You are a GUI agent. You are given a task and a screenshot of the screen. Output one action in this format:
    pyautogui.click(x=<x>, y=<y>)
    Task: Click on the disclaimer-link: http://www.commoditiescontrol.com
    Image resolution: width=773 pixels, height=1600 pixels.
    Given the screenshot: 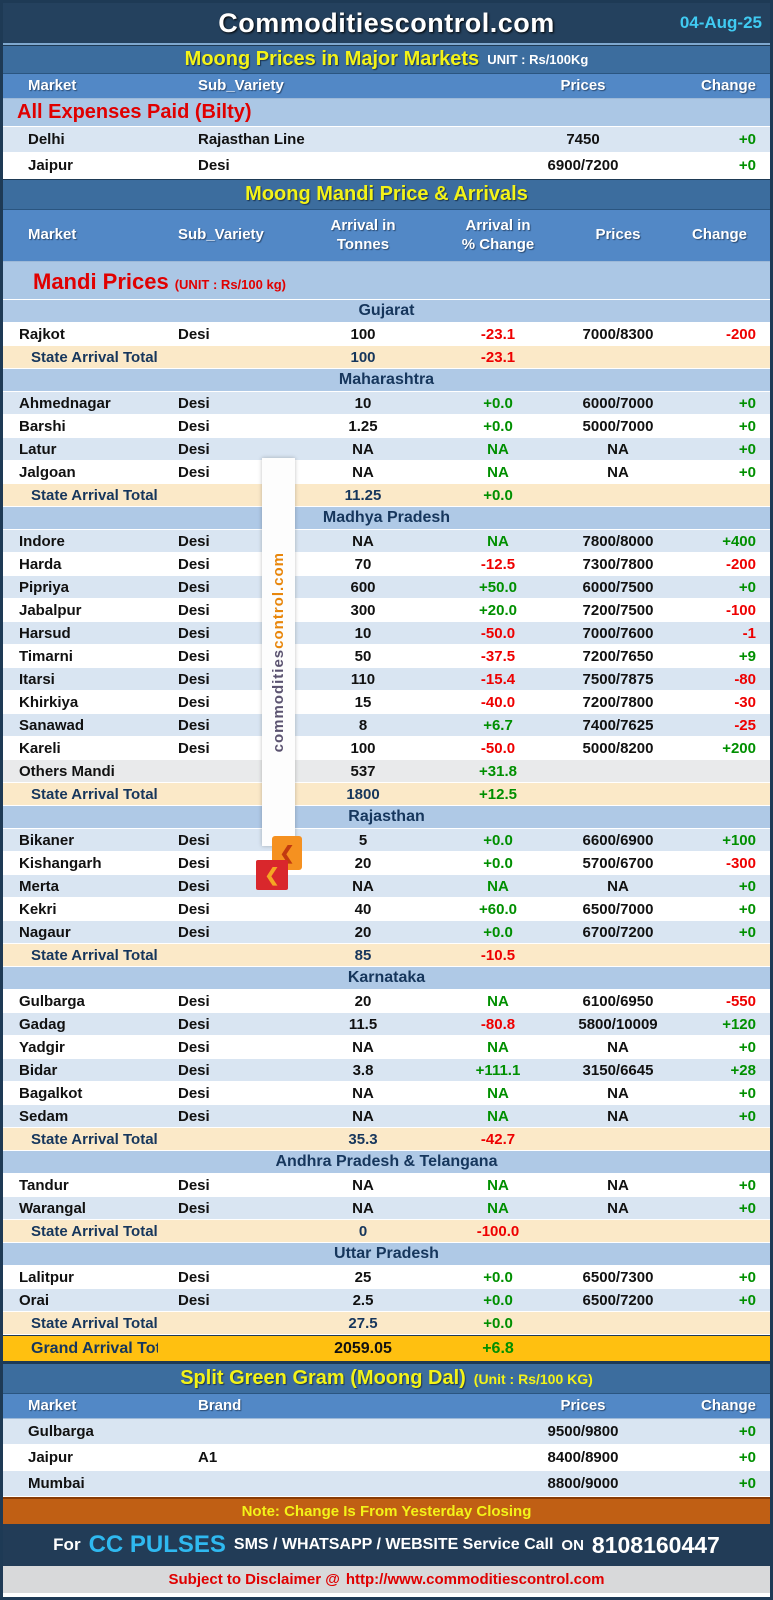 What is the action you would take?
    pyautogui.click(x=475, y=1579)
    